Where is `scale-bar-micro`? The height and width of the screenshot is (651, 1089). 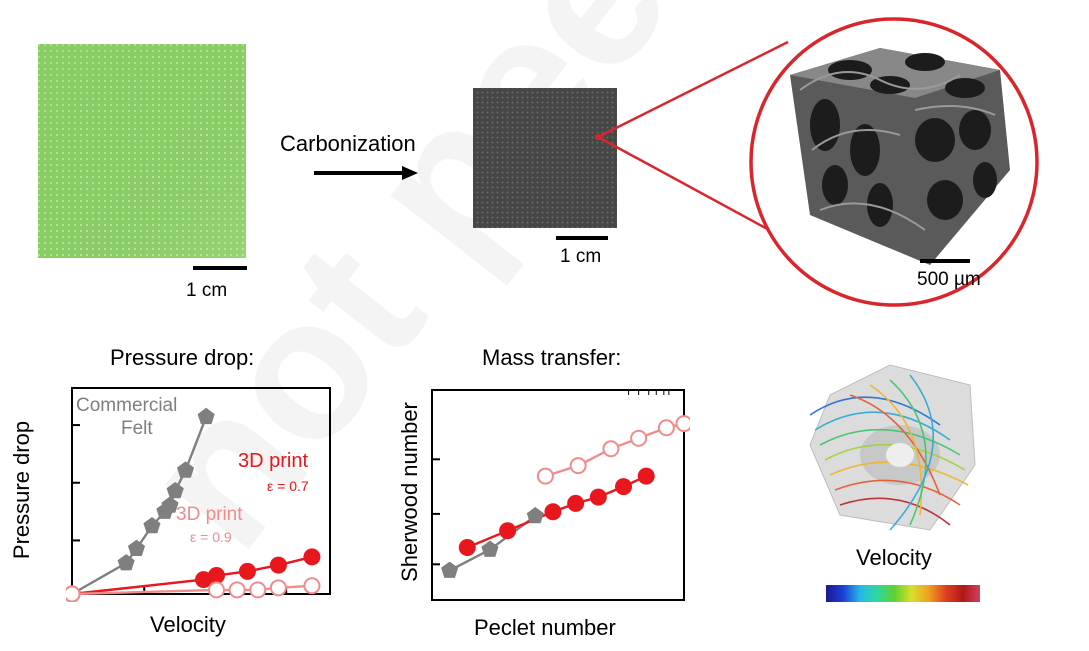 scale-bar-micro is located at coordinates (945, 261).